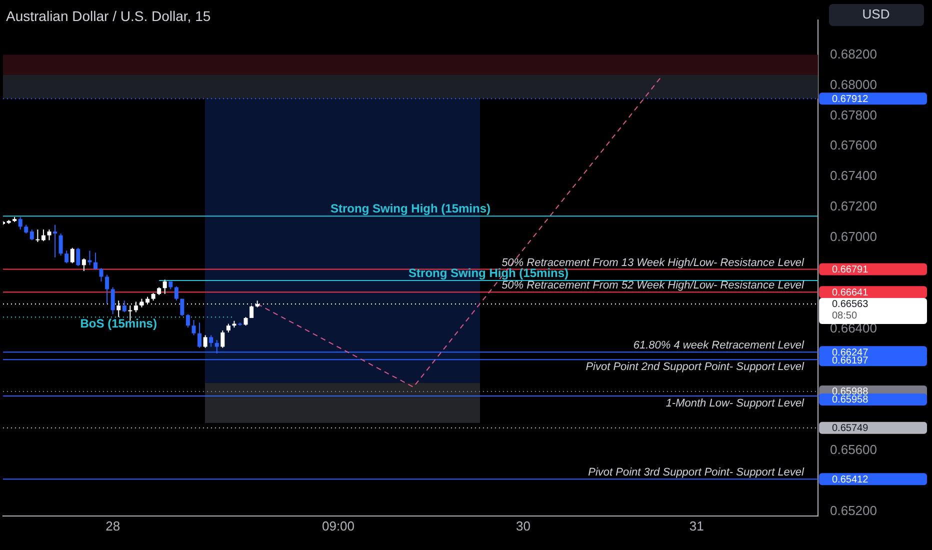 Image resolution: width=932 pixels, height=550 pixels. I want to click on x-tick-label: 09:00, so click(338, 526).